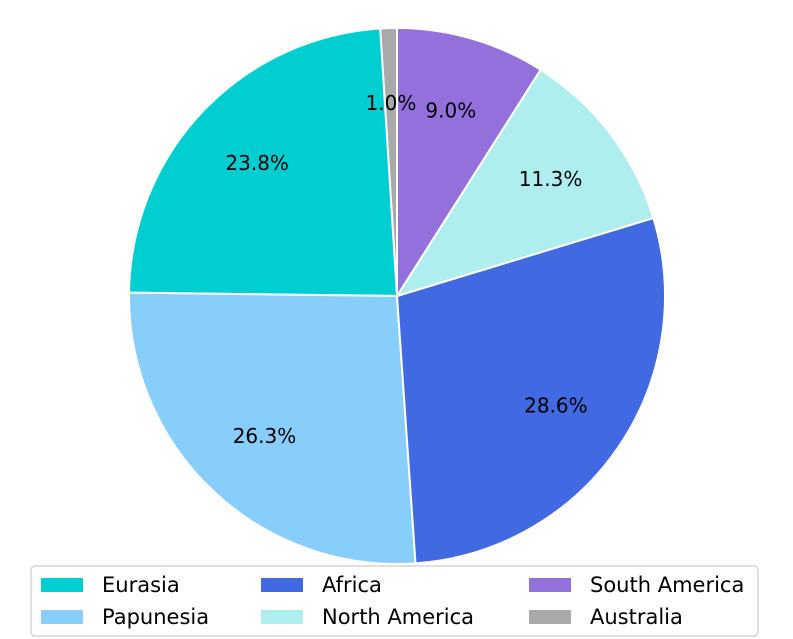 Image resolution: width=793 pixels, height=639 pixels. I want to click on pie-slice-south-america, so click(469, 162).